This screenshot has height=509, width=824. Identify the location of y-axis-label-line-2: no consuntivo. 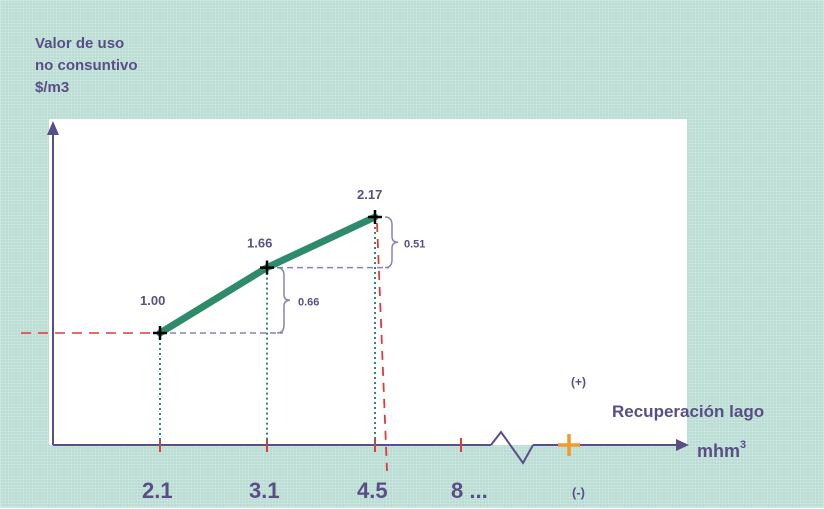
(86, 65).